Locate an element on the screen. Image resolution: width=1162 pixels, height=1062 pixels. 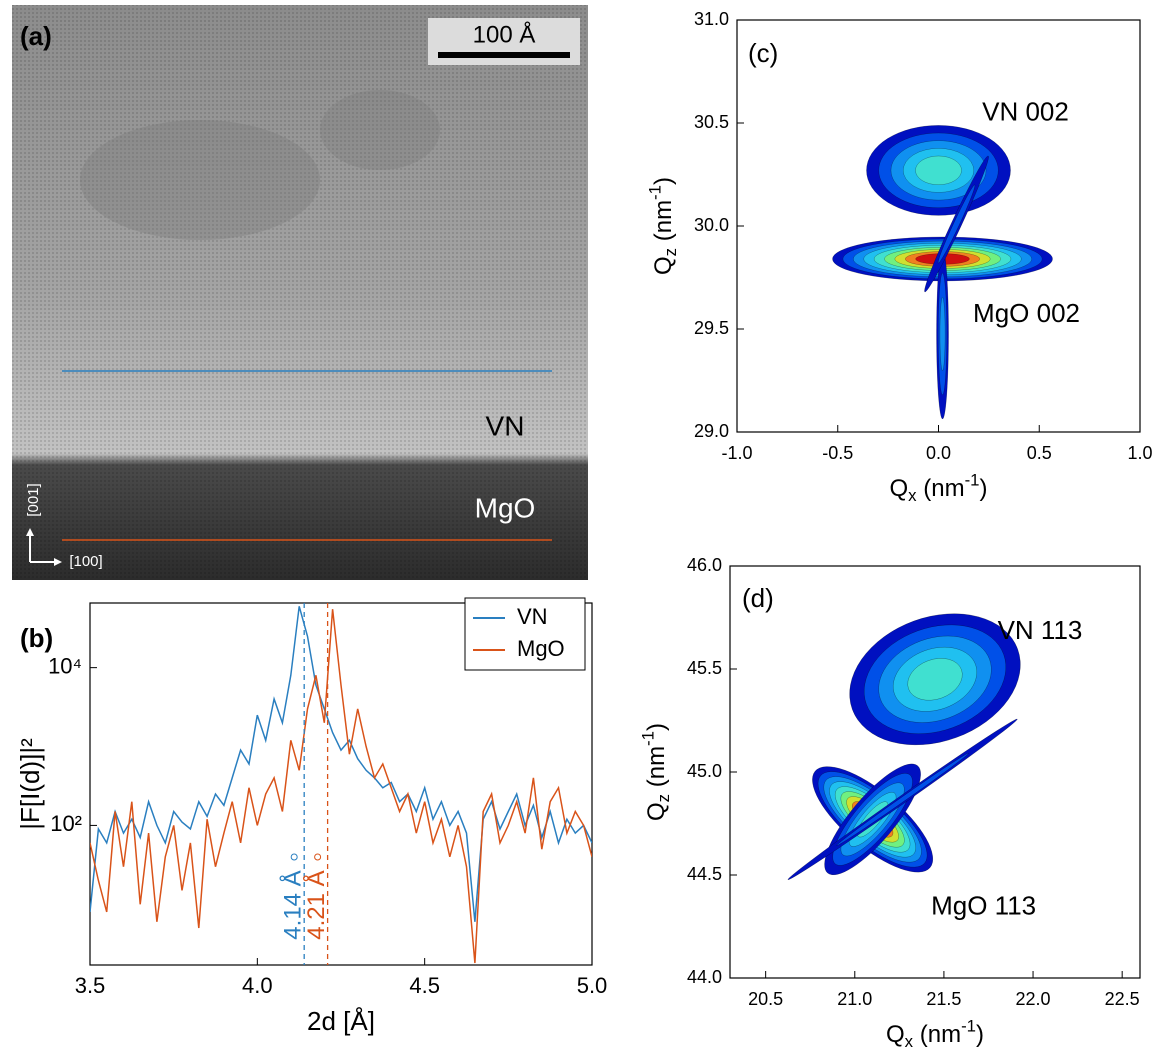
peak-label: VN 113 is located at coordinates (1040, 630).